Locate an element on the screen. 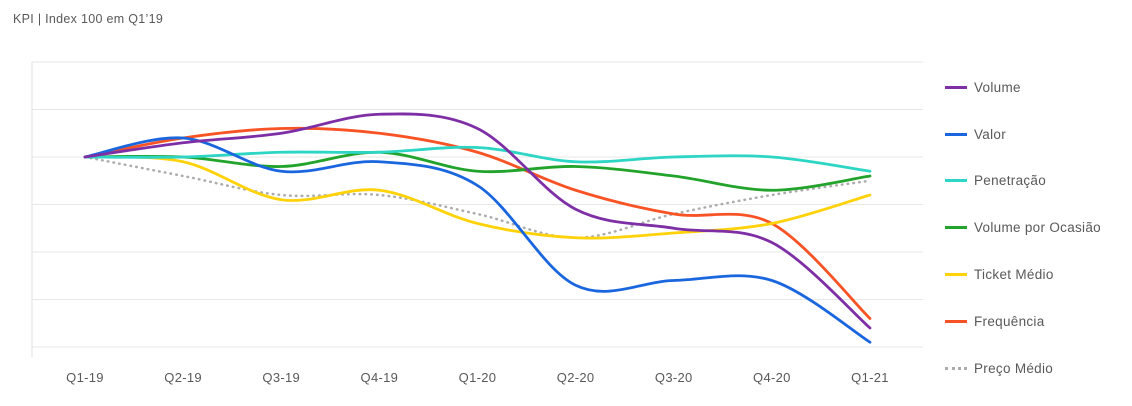  chart-title: KPI | Index 100 em Q1’19 is located at coordinates (88, 19).